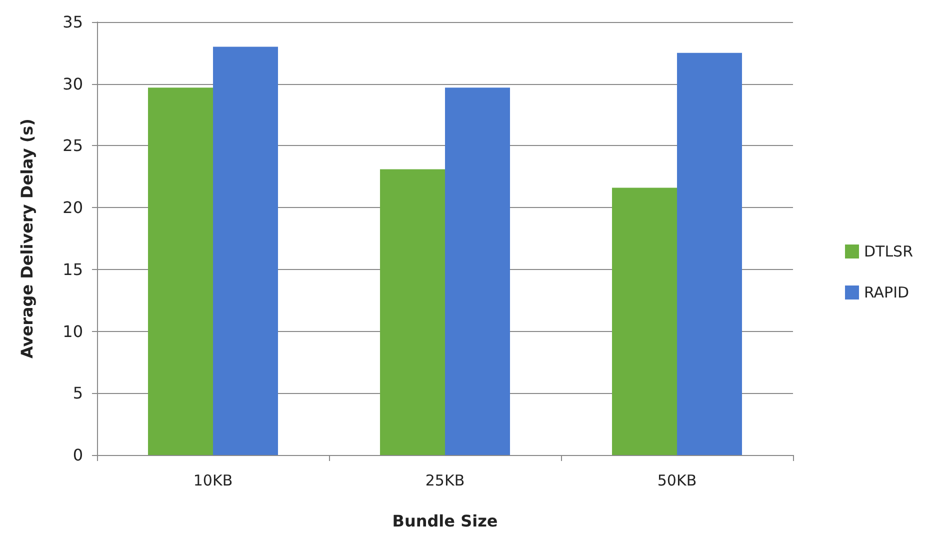  Describe the element at coordinates (72, 146) in the screenshot. I see `y-tick-label: 25` at that location.